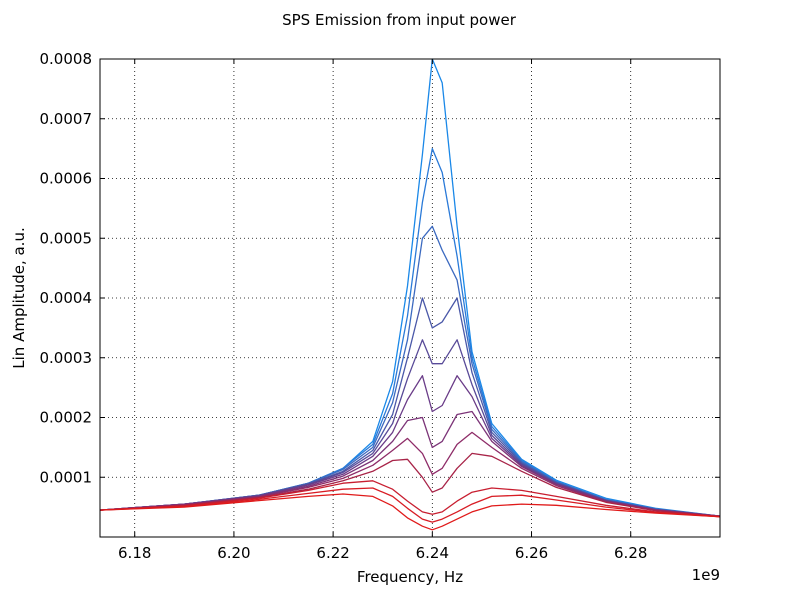 The height and width of the screenshot is (601, 800). What do you see at coordinates (66, 358) in the screenshot?
I see `y-tick-label: 0.0003` at bounding box center [66, 358].